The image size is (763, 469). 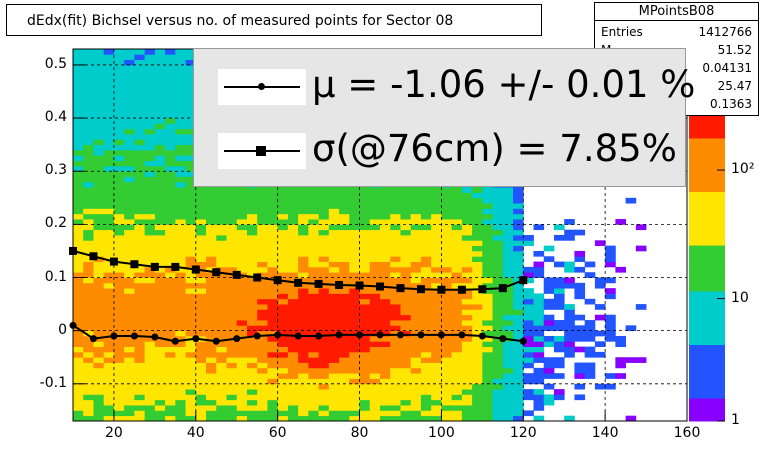 What do you see at coordinates (359, 433) in the screenshot?
I see `x-tick-label: 80` at bounding box center [359, 433].